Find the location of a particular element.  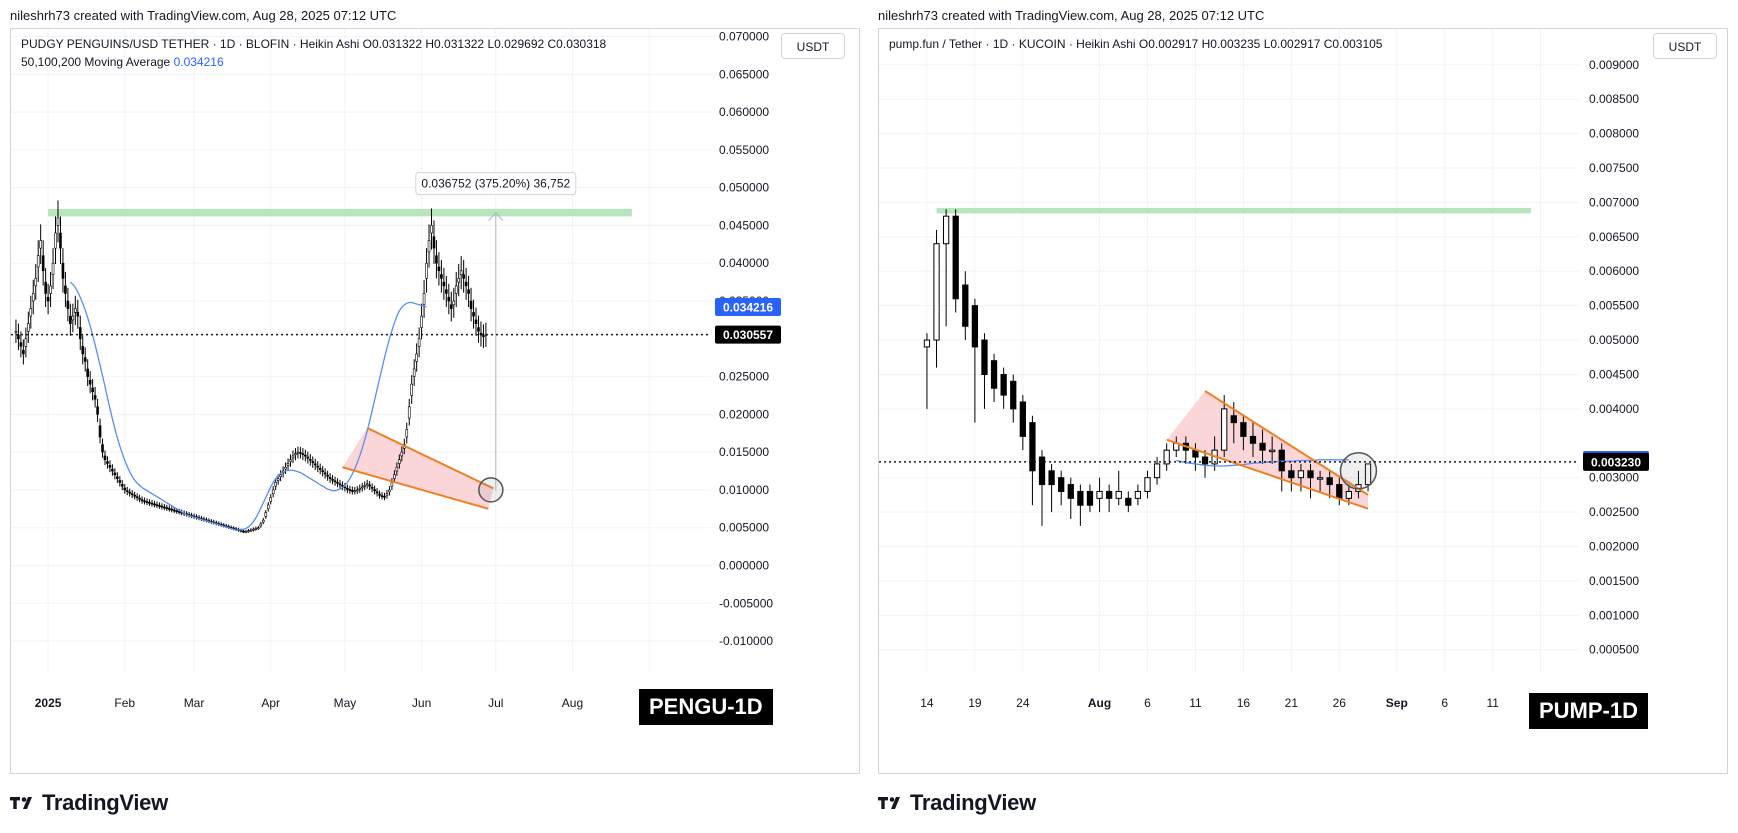

y-tick-label: 0.008000 is located at coordinates (1614, 134).